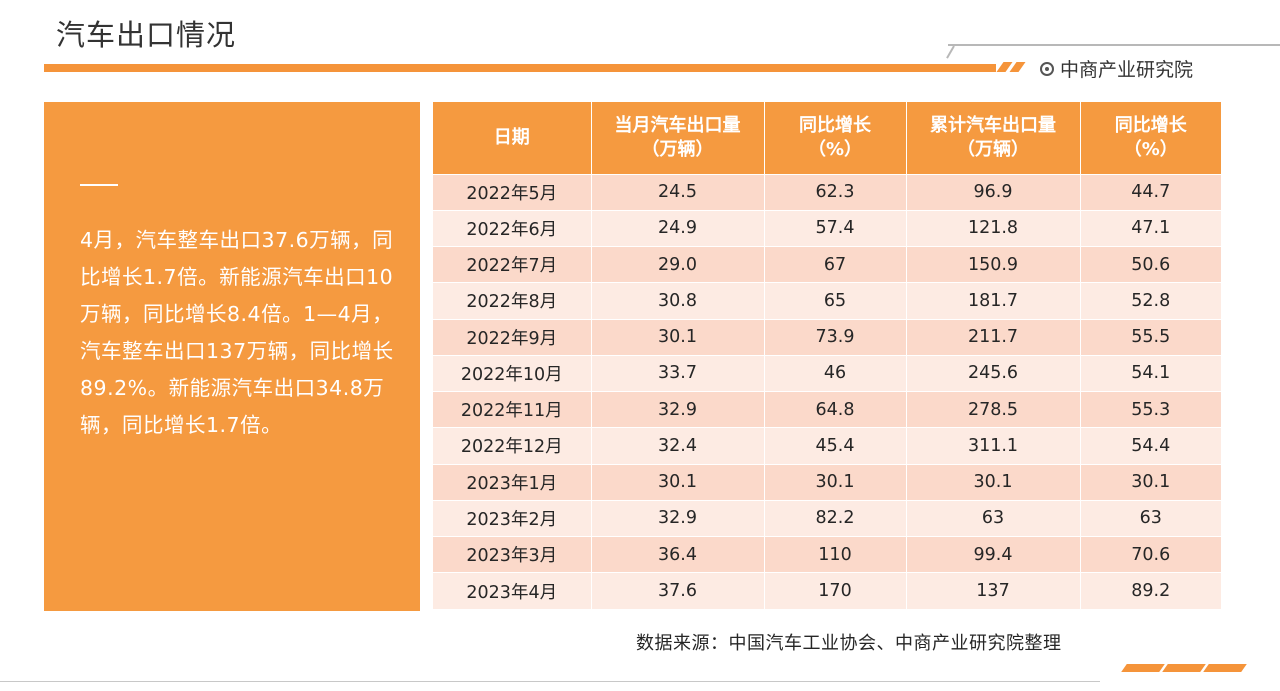 The width and height of the screenshot is (1280, 691). Describe the element at coordinates (993, 554) in the screenshot. I see `value-cell: 99.4` at that location.